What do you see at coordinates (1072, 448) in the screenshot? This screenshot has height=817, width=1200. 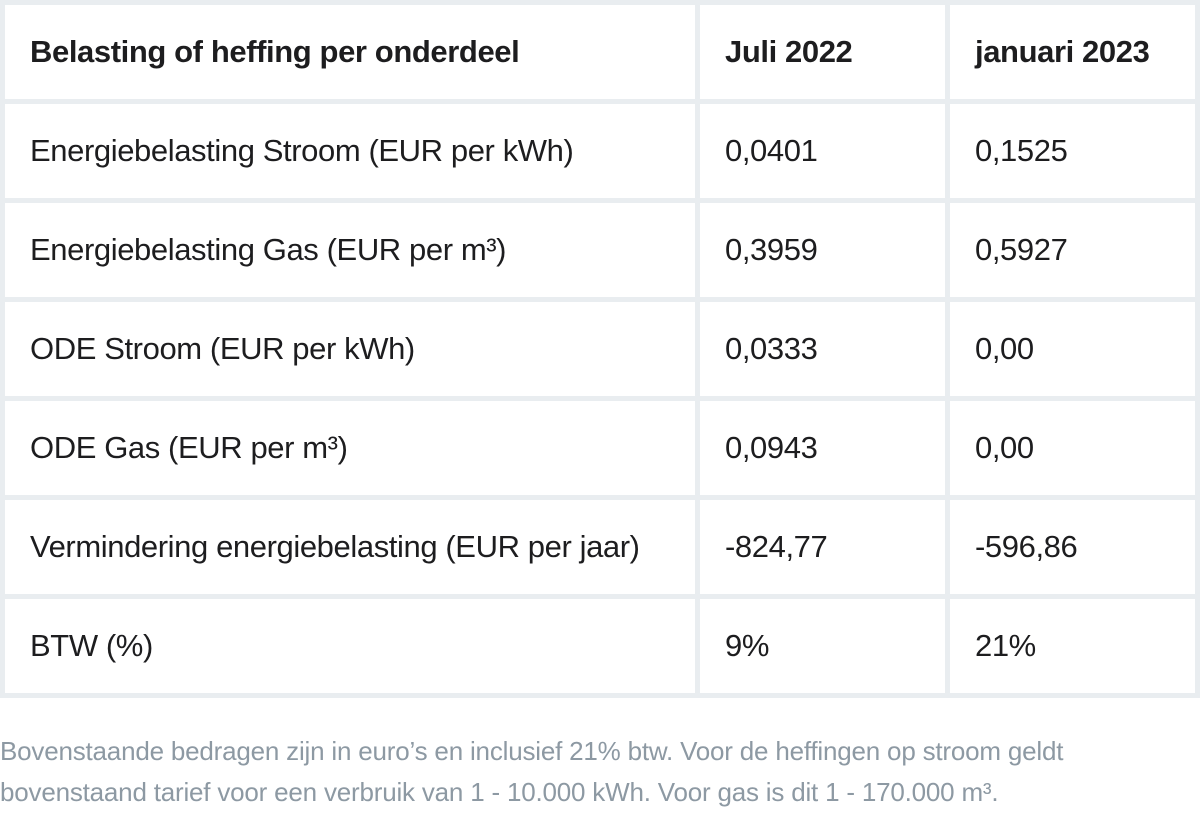 I see `value-ode-gas-jan2023: 0,00` at bounding box center [1072, 448].